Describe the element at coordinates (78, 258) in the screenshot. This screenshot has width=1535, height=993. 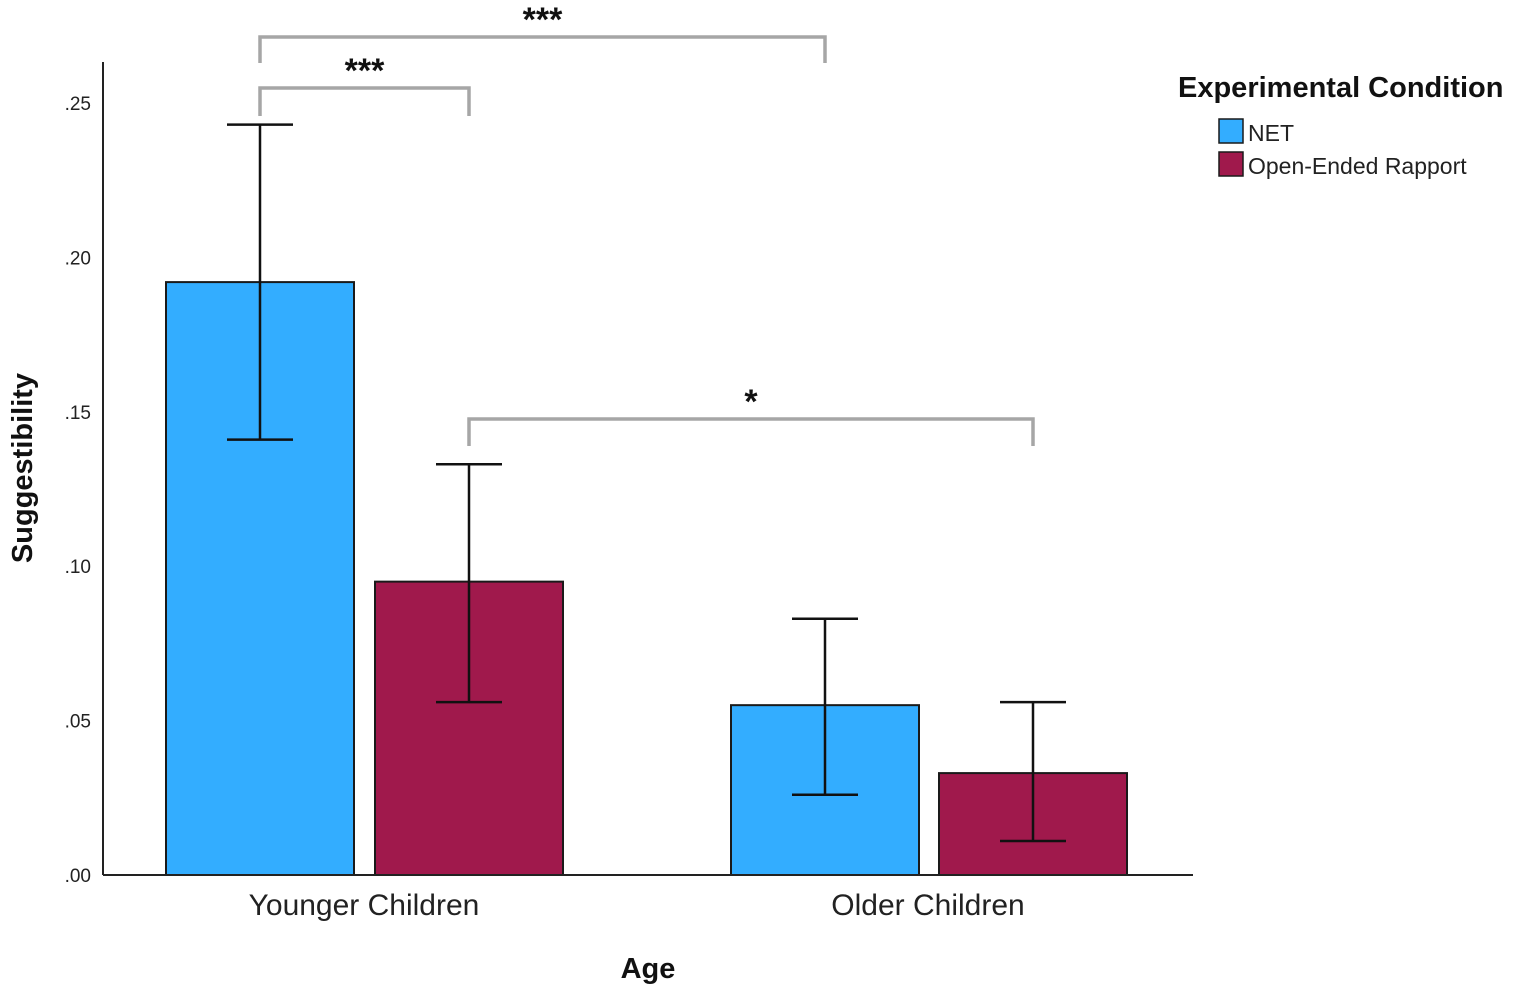
I see `y-tick-label: .20` at that location.